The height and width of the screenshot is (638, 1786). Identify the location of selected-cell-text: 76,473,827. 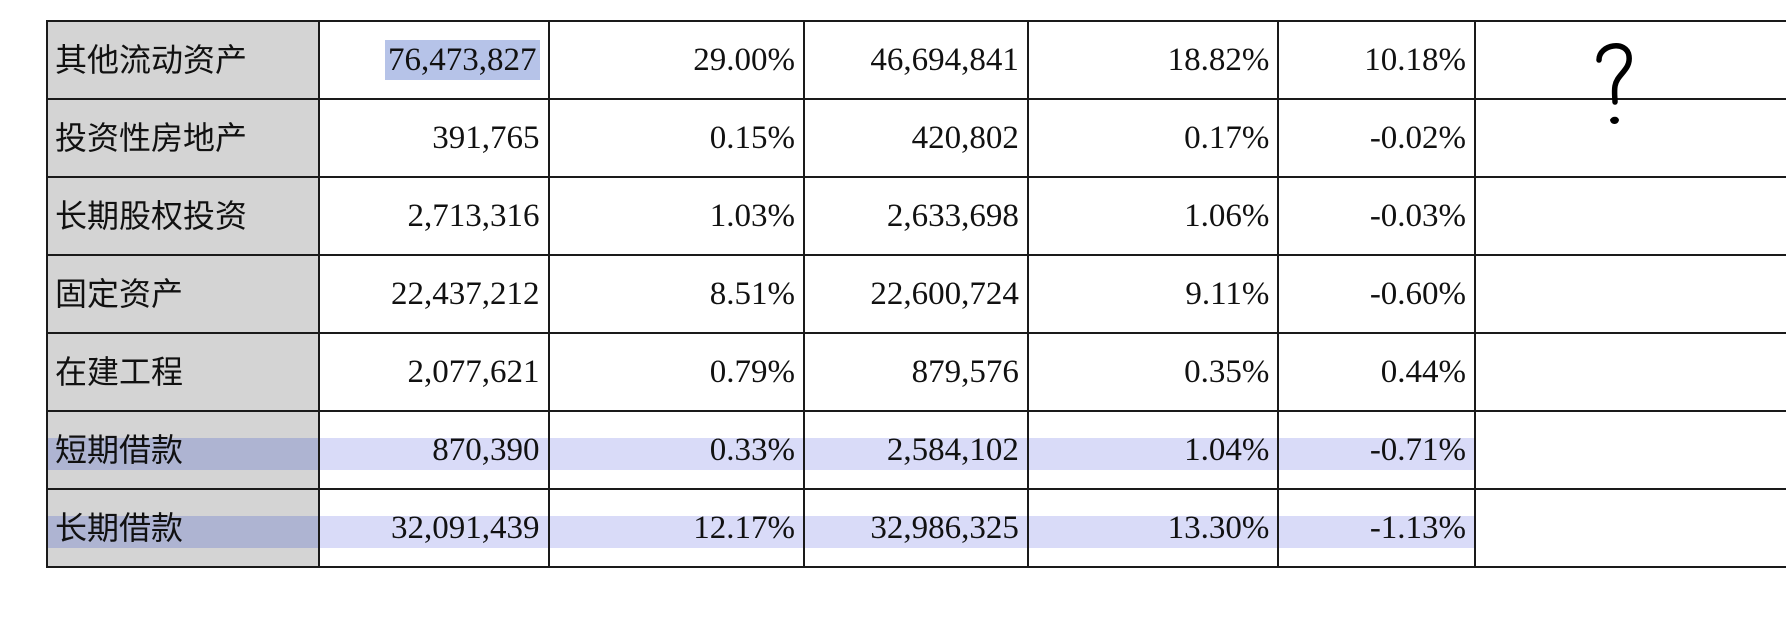
(462, 59).